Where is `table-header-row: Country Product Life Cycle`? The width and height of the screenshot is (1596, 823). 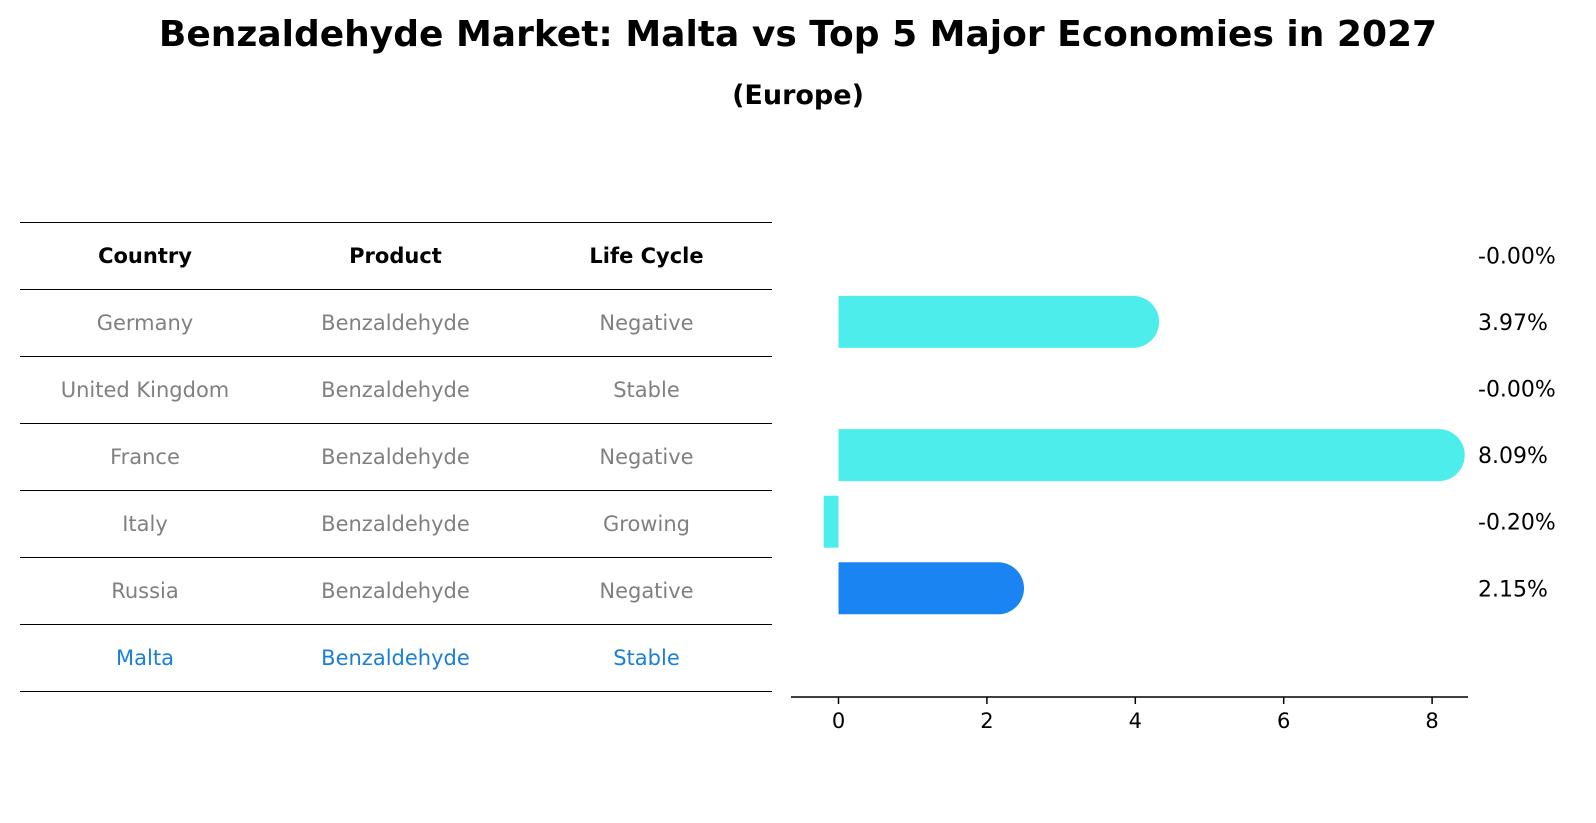 table-header-row: Country Product Life Cycle is located at coordinates (396, 256).